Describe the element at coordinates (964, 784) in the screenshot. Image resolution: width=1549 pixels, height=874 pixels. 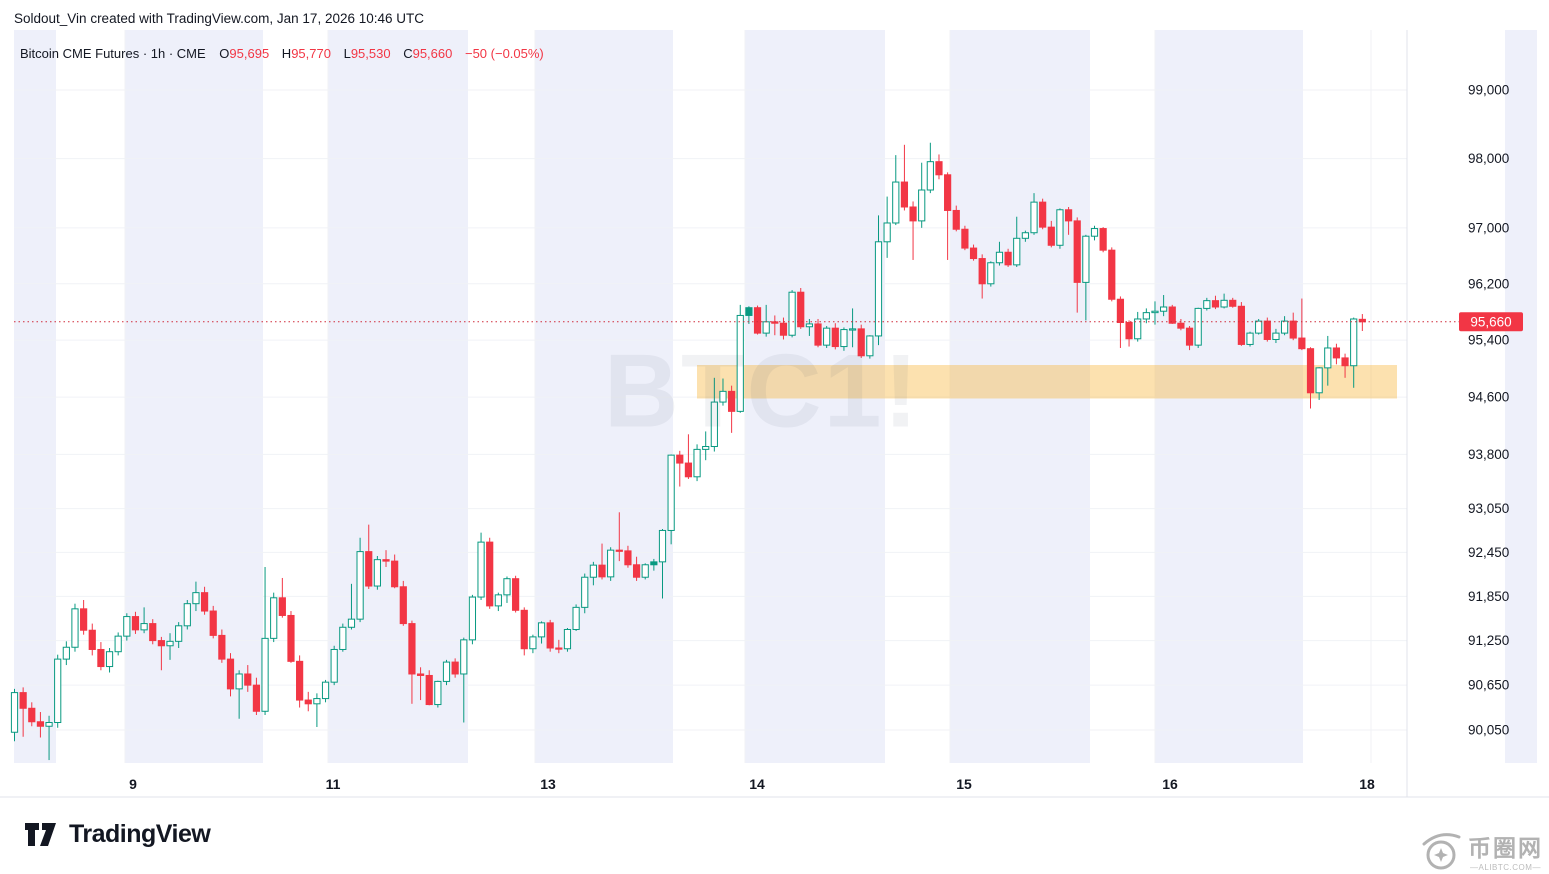
I see `time-axis-label: 15` at that location.